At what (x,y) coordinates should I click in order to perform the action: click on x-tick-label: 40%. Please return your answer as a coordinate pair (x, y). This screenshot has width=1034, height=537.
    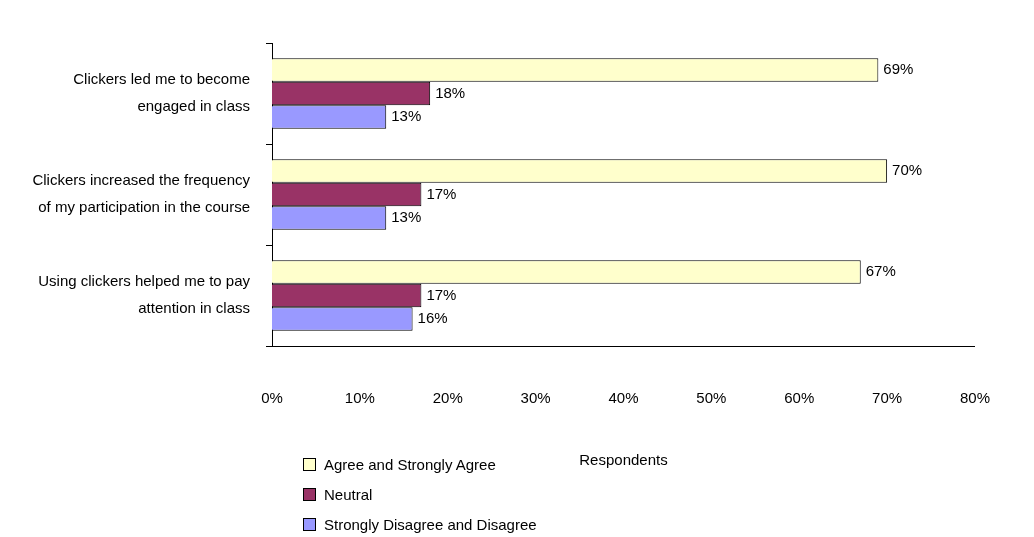
    Looking at the image, I should click on (623, 398).